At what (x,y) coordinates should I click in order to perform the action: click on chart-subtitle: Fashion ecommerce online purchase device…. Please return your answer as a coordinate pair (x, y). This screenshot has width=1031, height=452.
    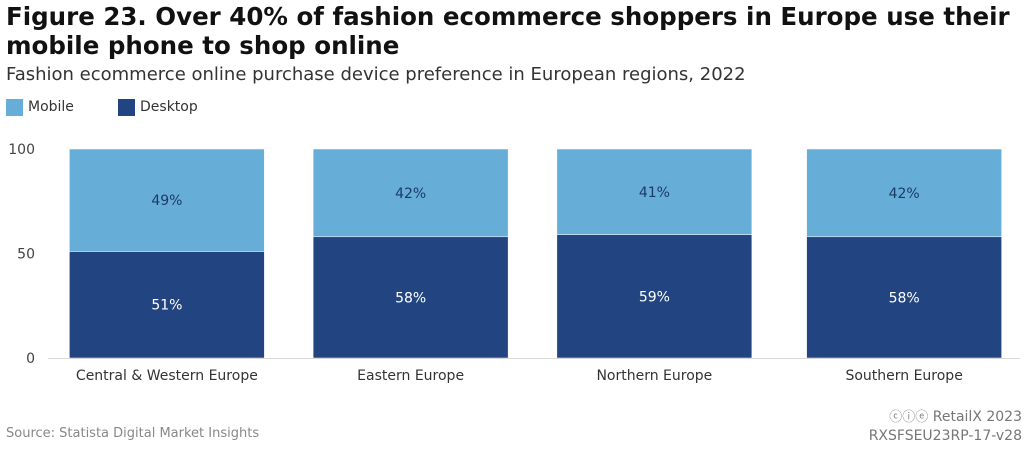
    Looking at the image, I should click on (376, 74).